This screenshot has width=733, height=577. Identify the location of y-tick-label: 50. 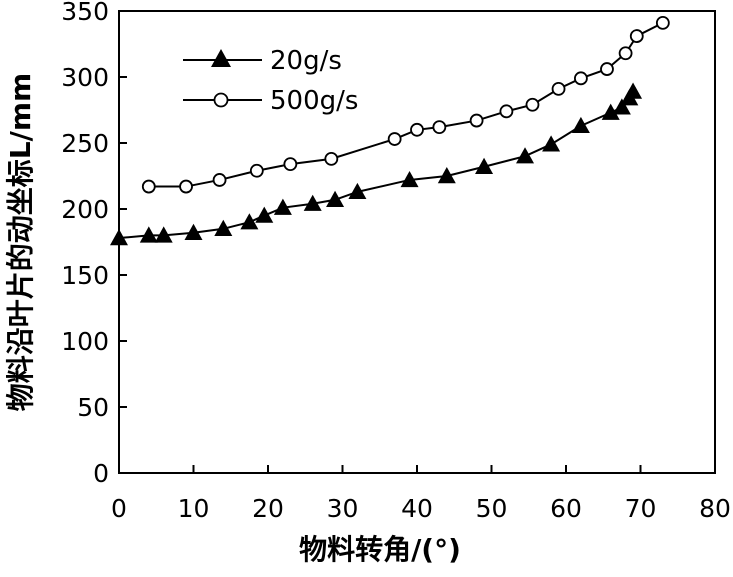
(93, 407).